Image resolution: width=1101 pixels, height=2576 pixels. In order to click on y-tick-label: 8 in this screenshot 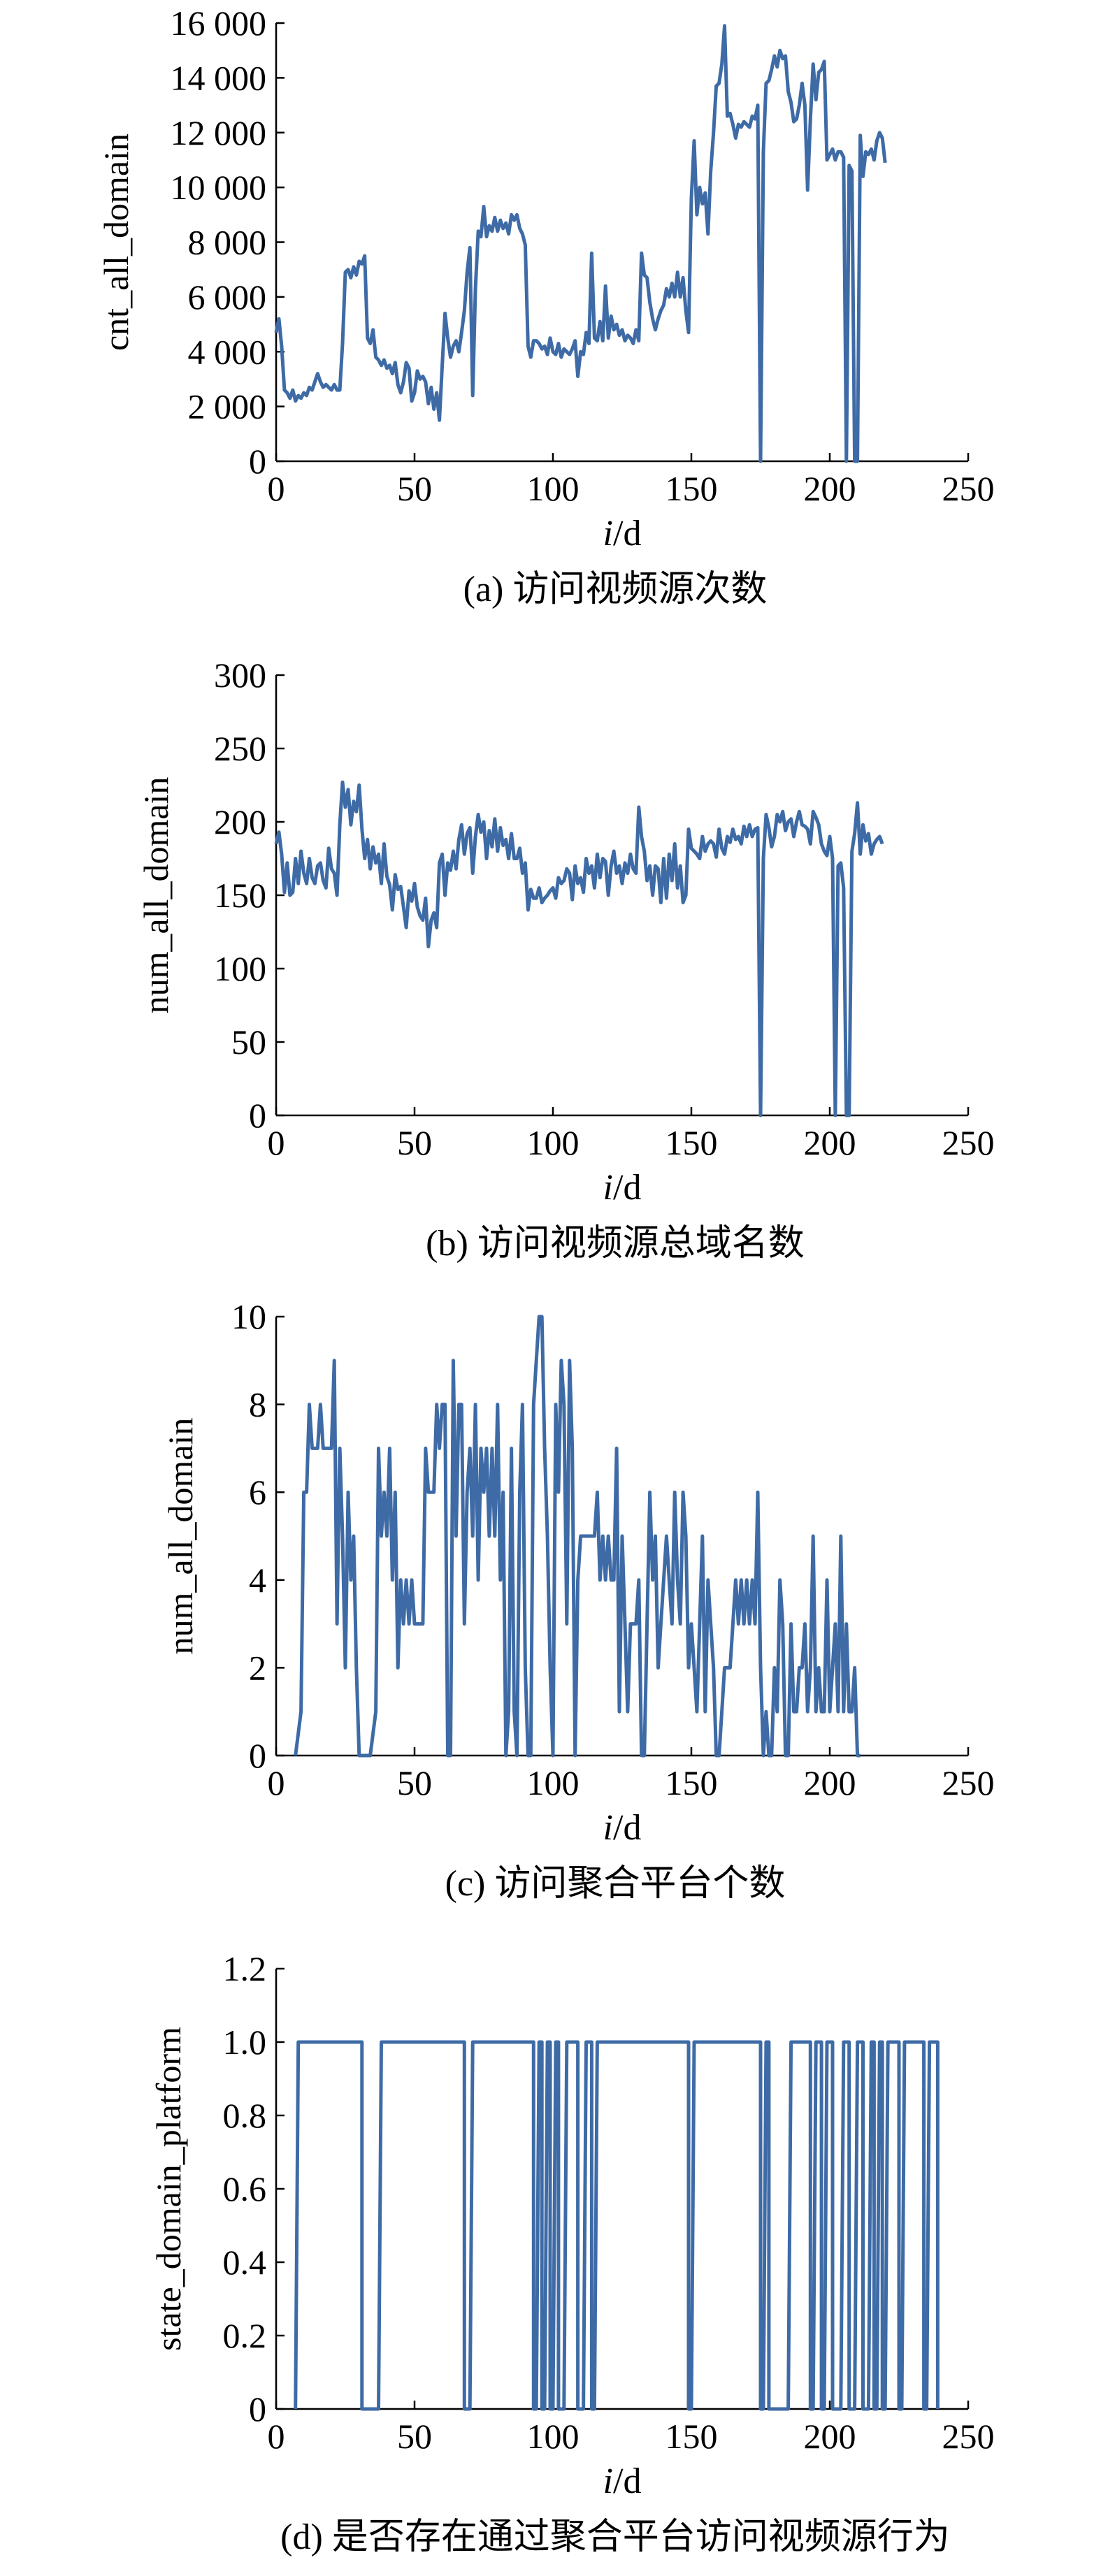, I will do `click(257, 1404)`.